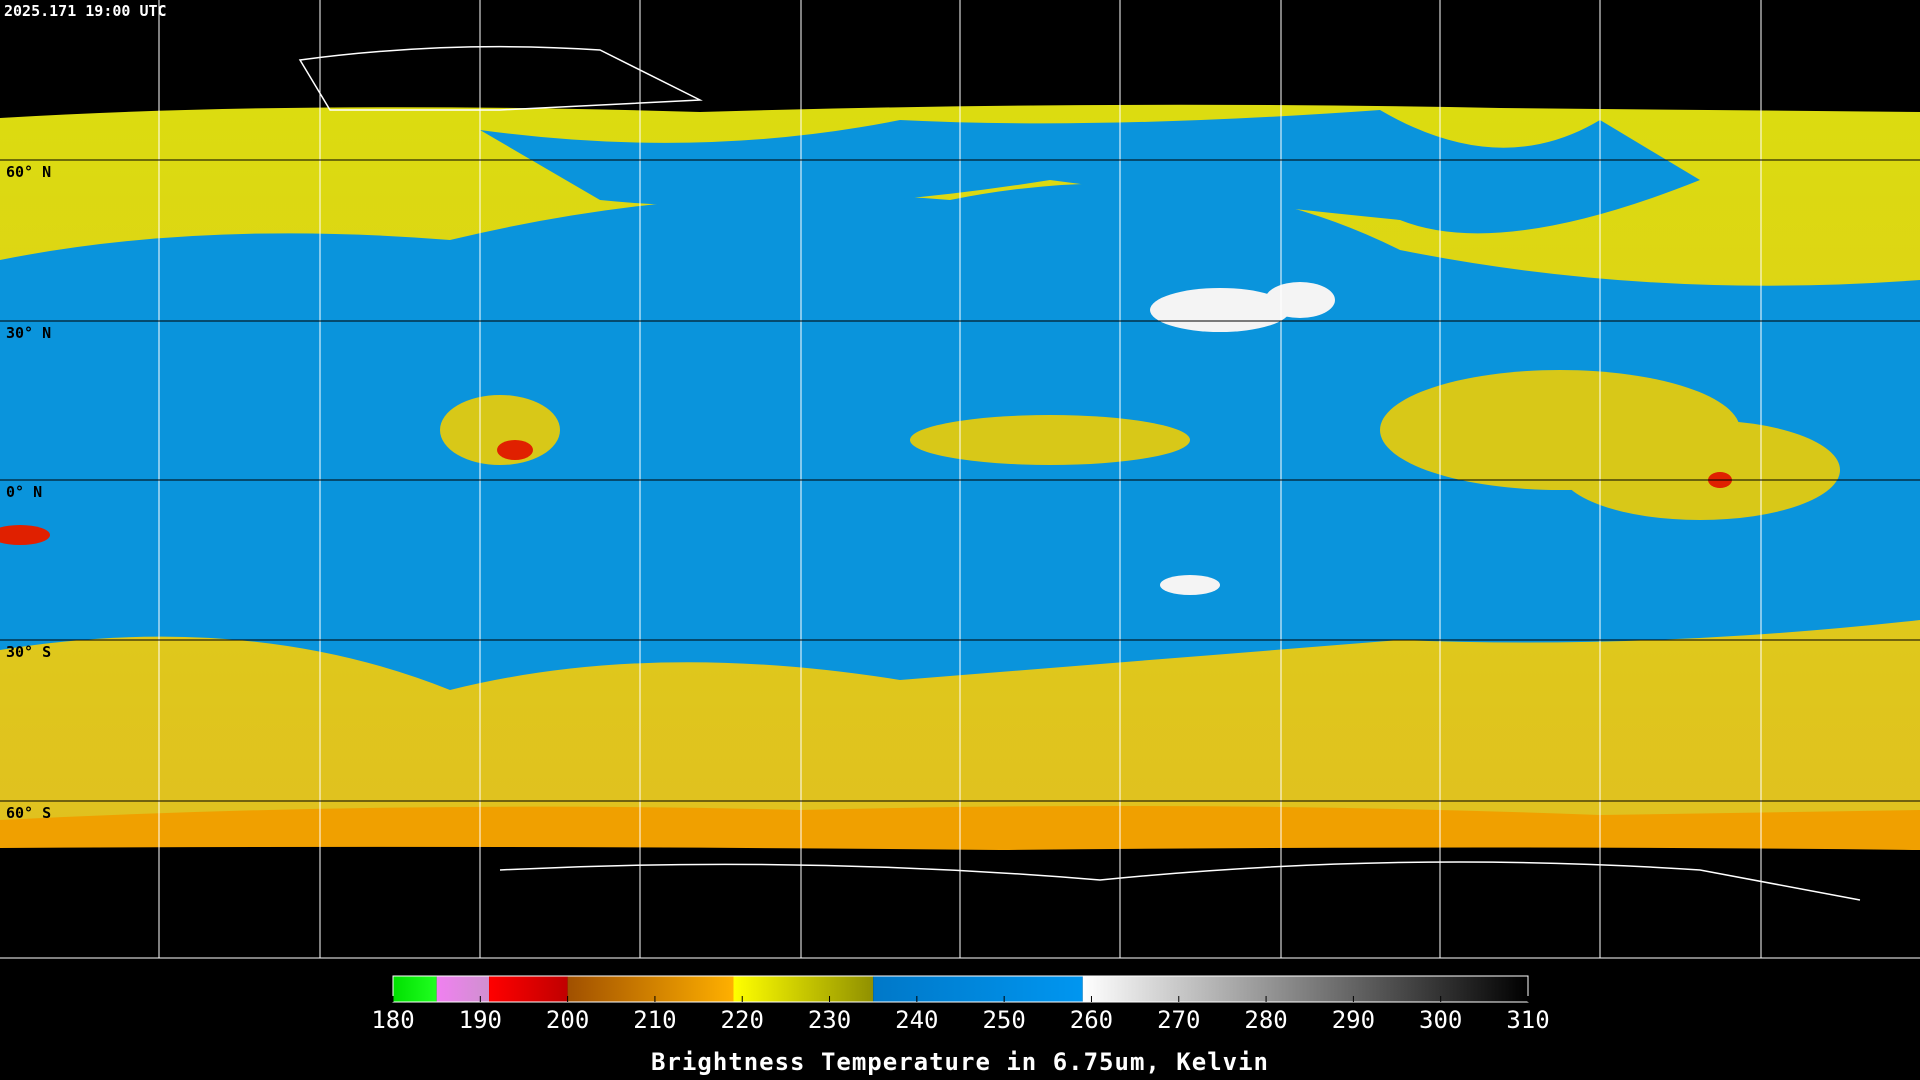  Describe the element at coordinates (85, 11) in the screenshot. I see `timestamp: 2025.171 19:00 UTC` at that location.